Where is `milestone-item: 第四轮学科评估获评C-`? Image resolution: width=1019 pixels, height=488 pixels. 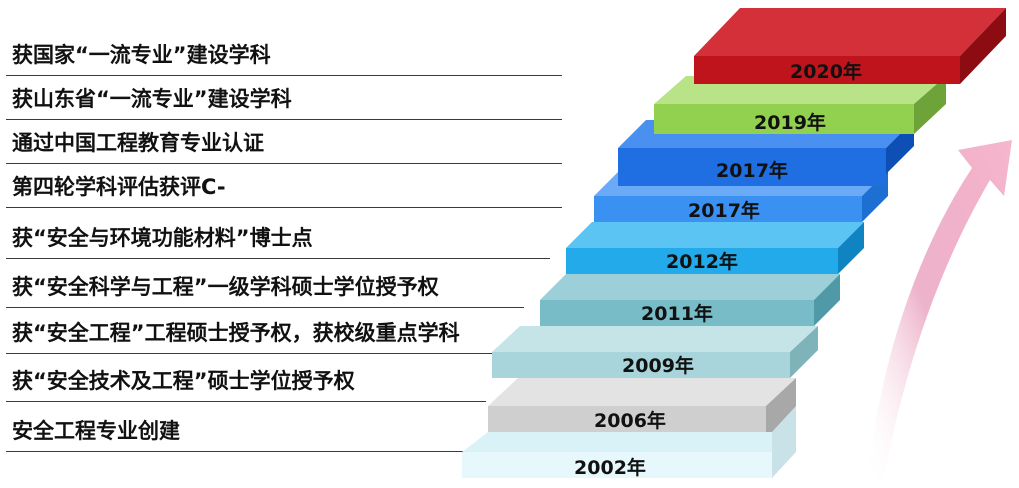 milestone-item: 第四轮学科评估获评C- is located at coordinates (284, 188).